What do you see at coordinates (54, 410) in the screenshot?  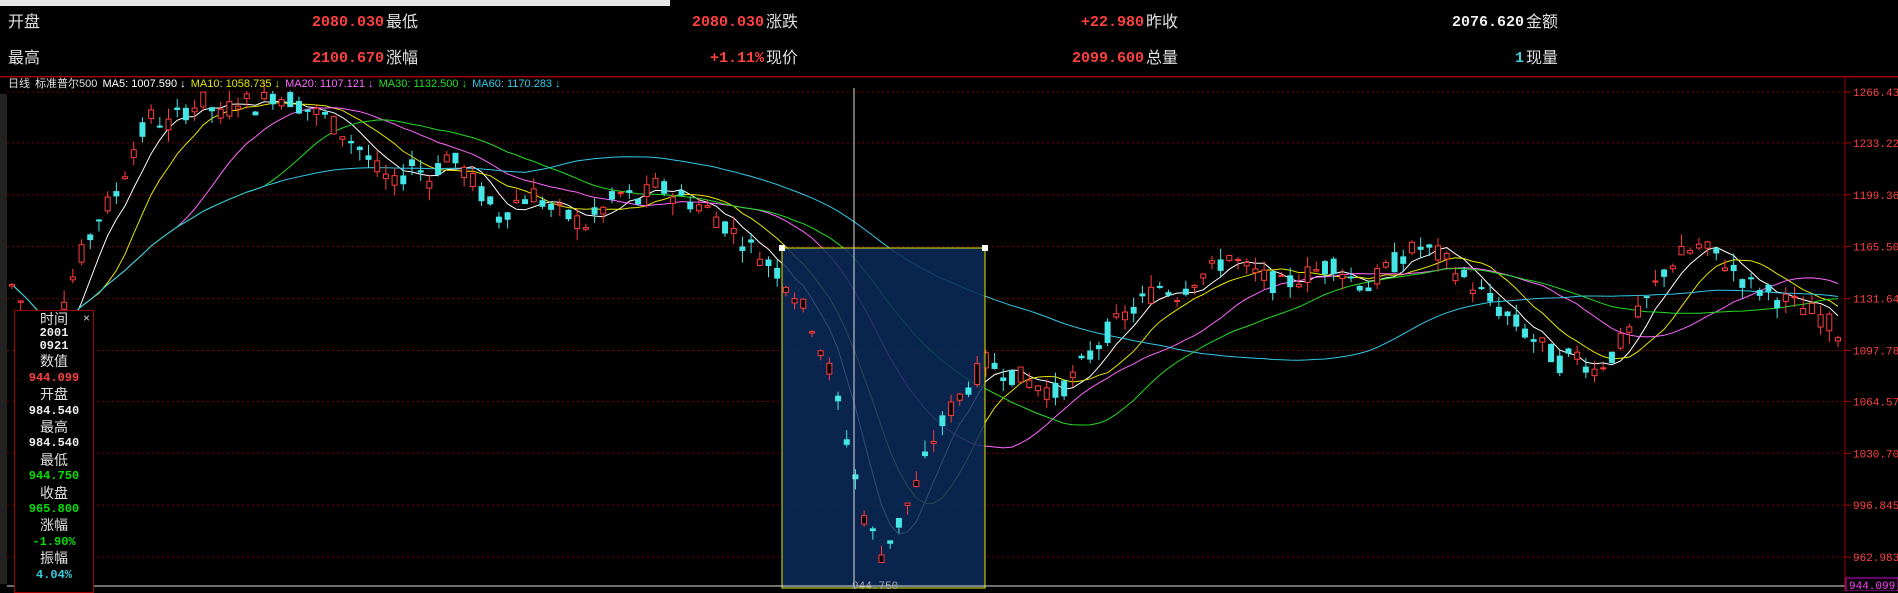 I see `open-info-value: 984.540` at bounding box center [54, 410].